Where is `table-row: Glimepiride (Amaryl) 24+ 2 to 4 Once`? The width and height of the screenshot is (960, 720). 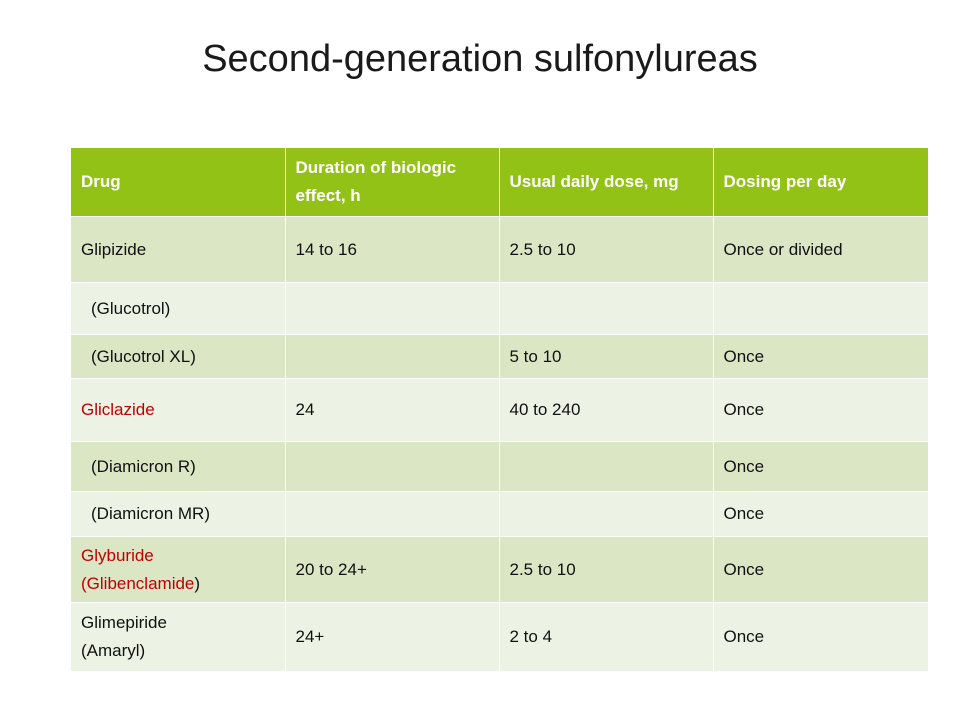
table-row: Glimepiride (Amaryl) 24+ 2 to 4 Once is located at coordinates (499, 636).